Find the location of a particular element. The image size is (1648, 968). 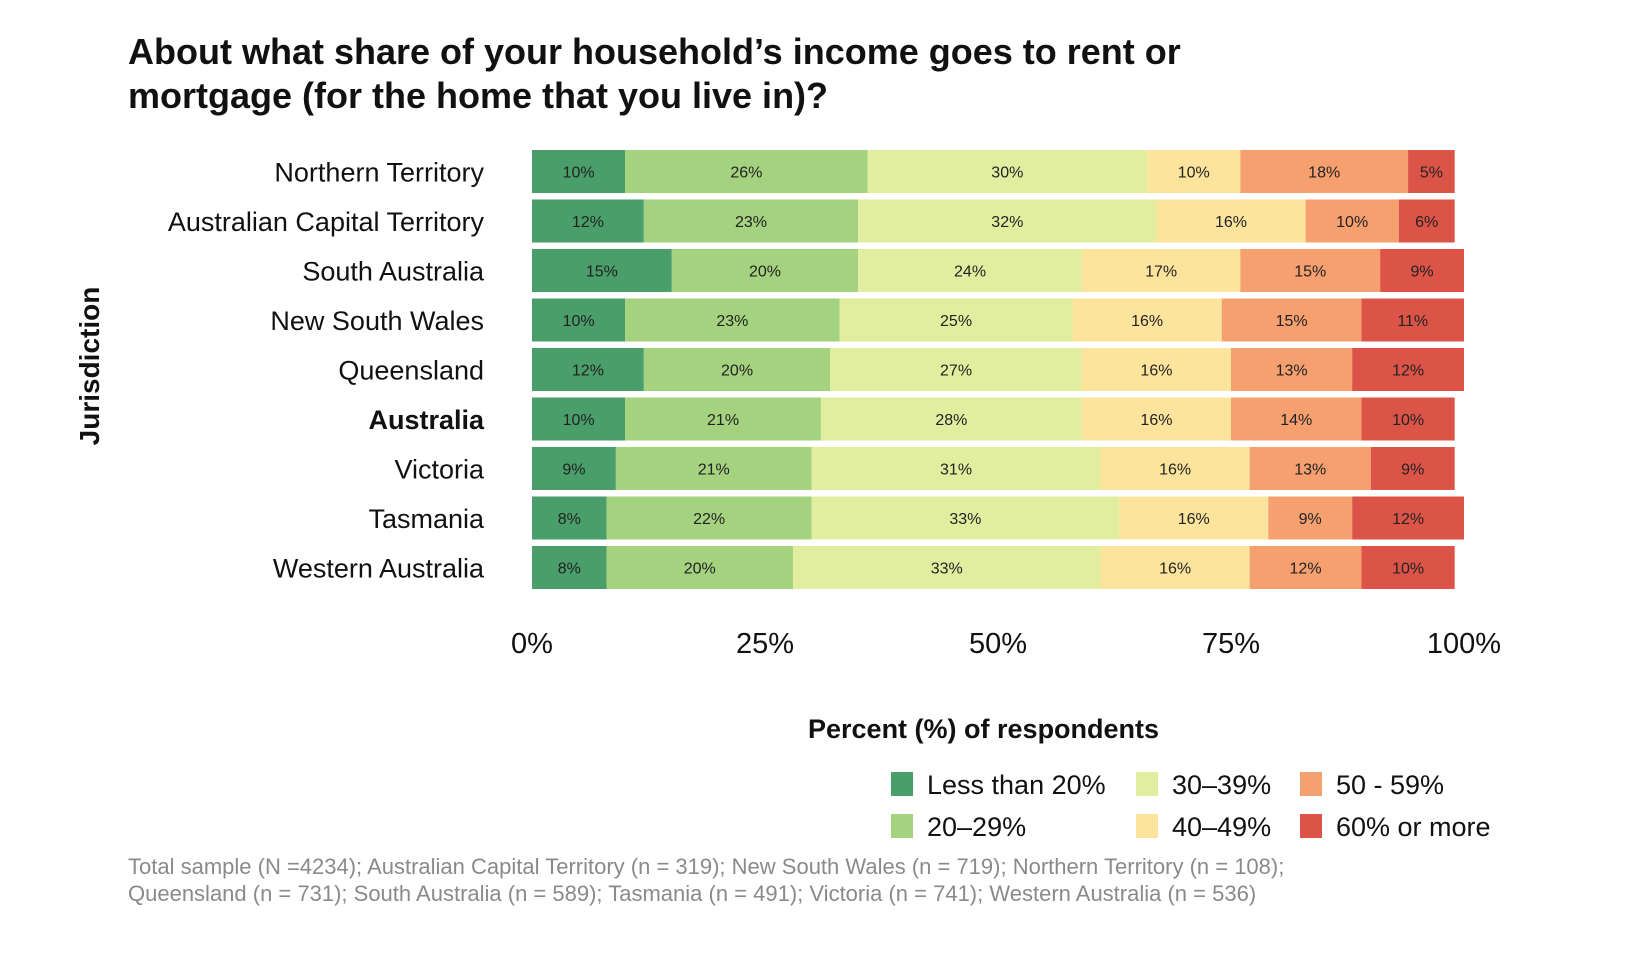

data-label-australia-less-than-20: 10% is located at coordinates (579, 420).